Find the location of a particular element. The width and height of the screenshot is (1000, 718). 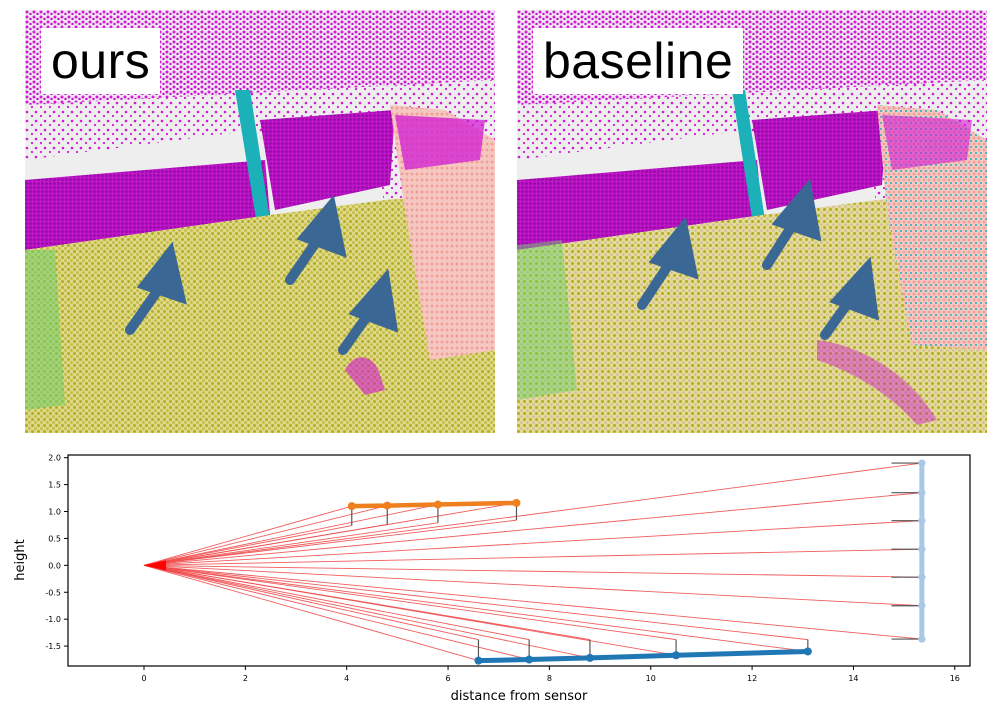

arrow-group-baseline is located at coordinates (758, 259).